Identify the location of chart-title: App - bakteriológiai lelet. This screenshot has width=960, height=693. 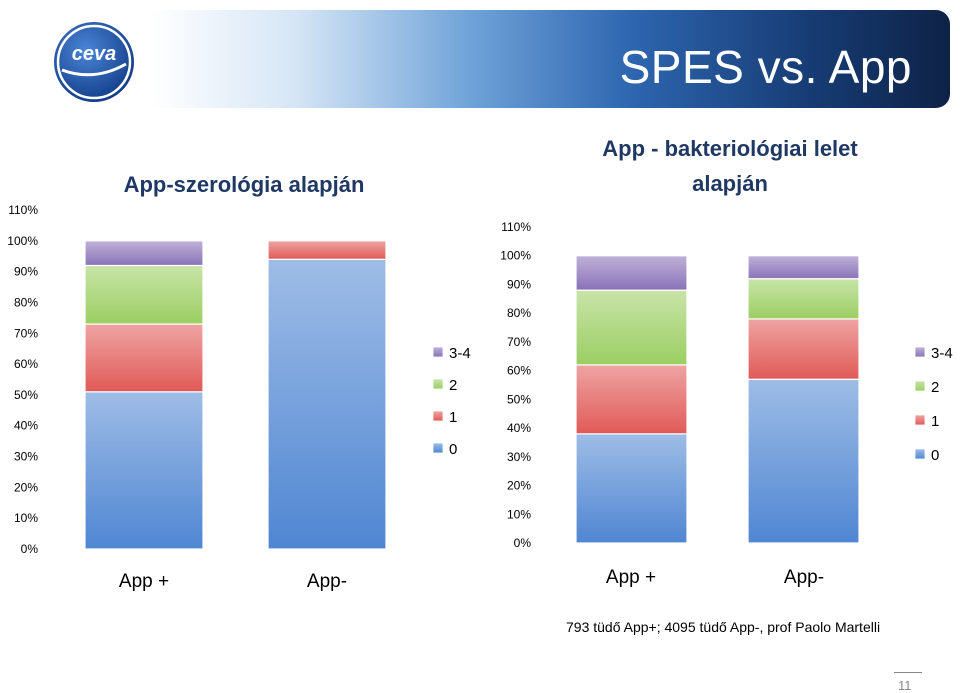
(730, 148).